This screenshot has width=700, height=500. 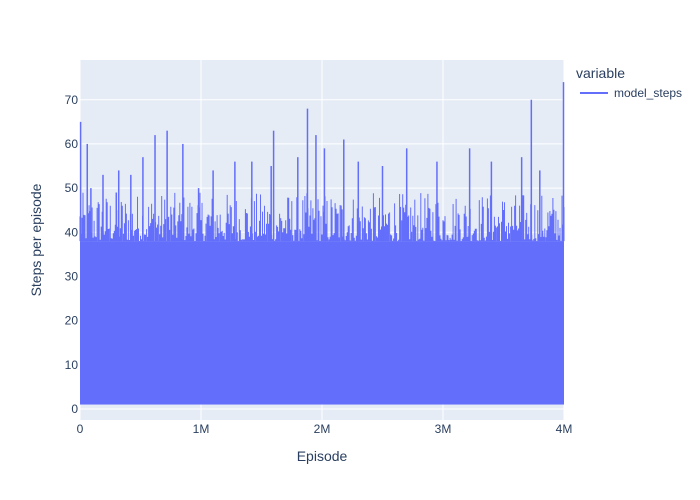 I want to click on x-tick-label: 2M, so click(x=322, y=429).